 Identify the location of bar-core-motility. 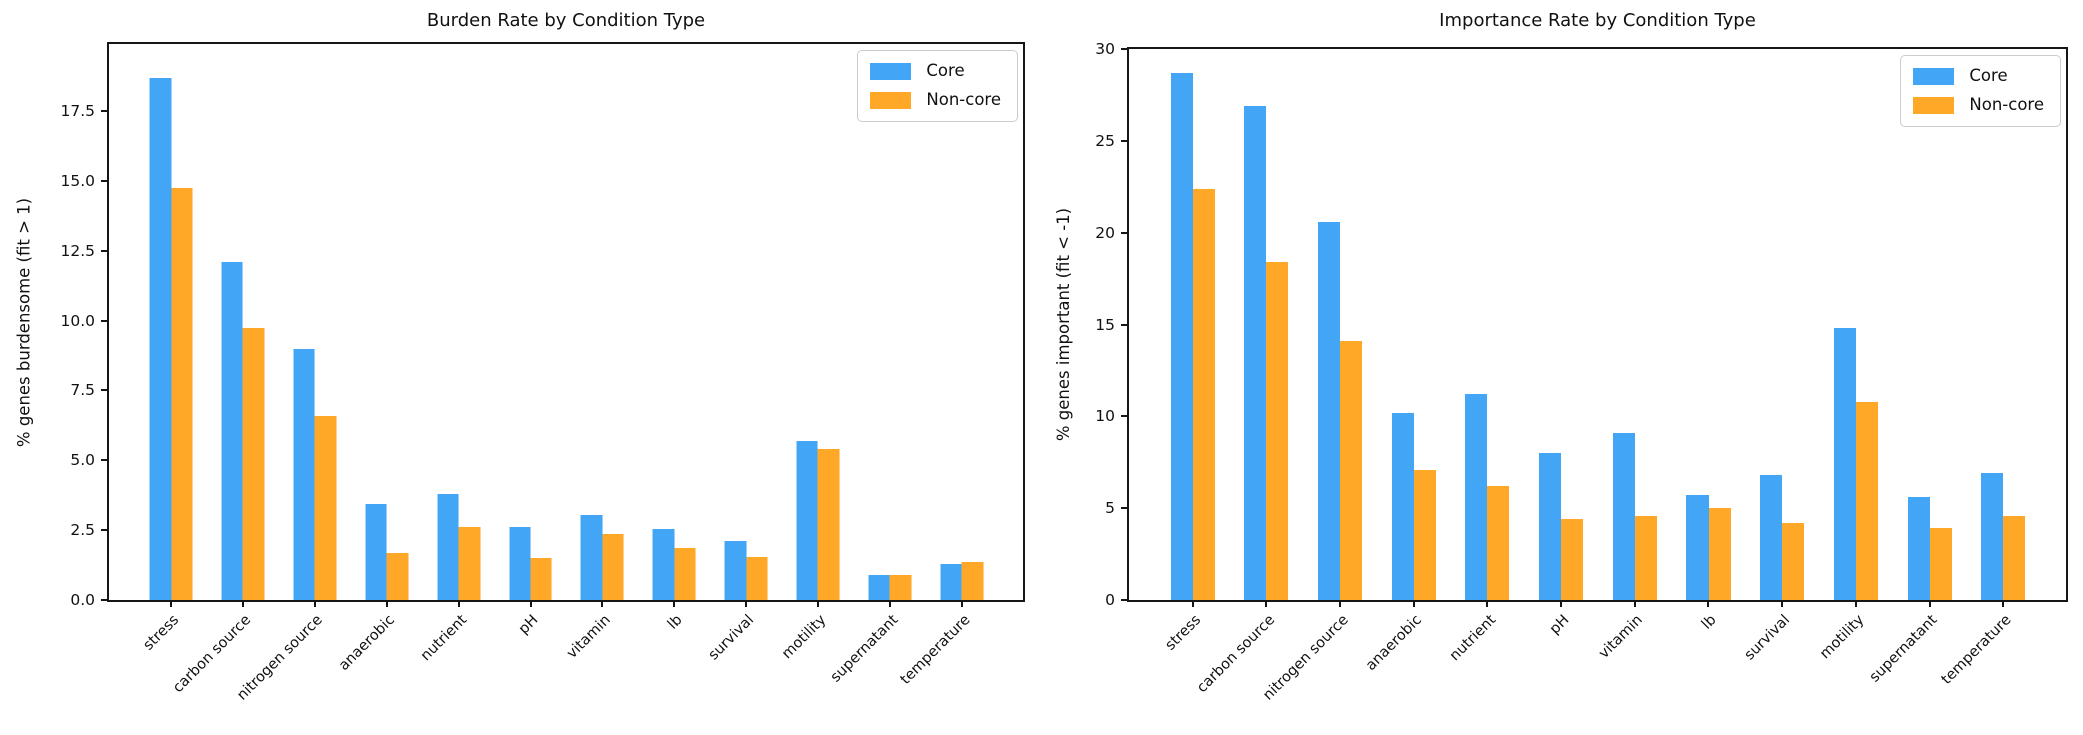
(807, 520).